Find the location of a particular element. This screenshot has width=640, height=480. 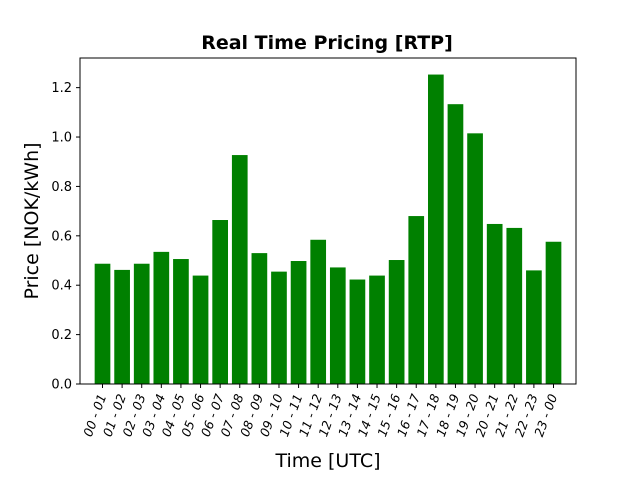

chart-title: Real Time Pricing [RTP] is located at coordinates (327, 43).